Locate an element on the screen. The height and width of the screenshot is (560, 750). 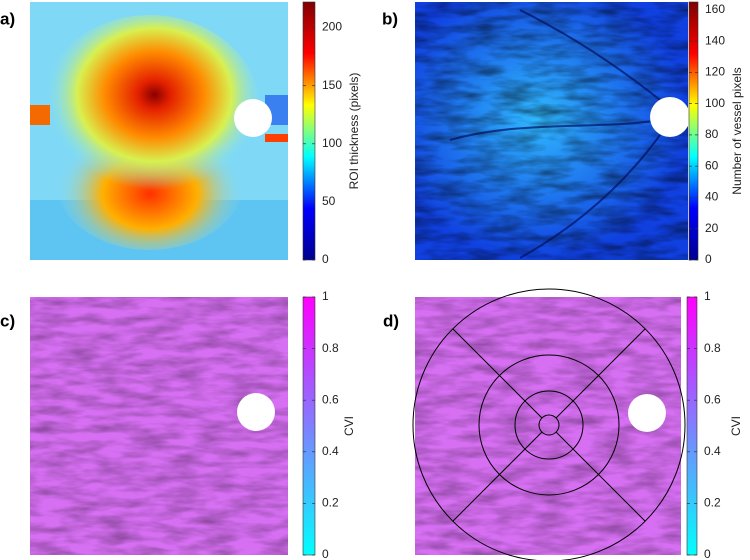
colorbar-tick-label: 50 is located at coordinates (329, 201).